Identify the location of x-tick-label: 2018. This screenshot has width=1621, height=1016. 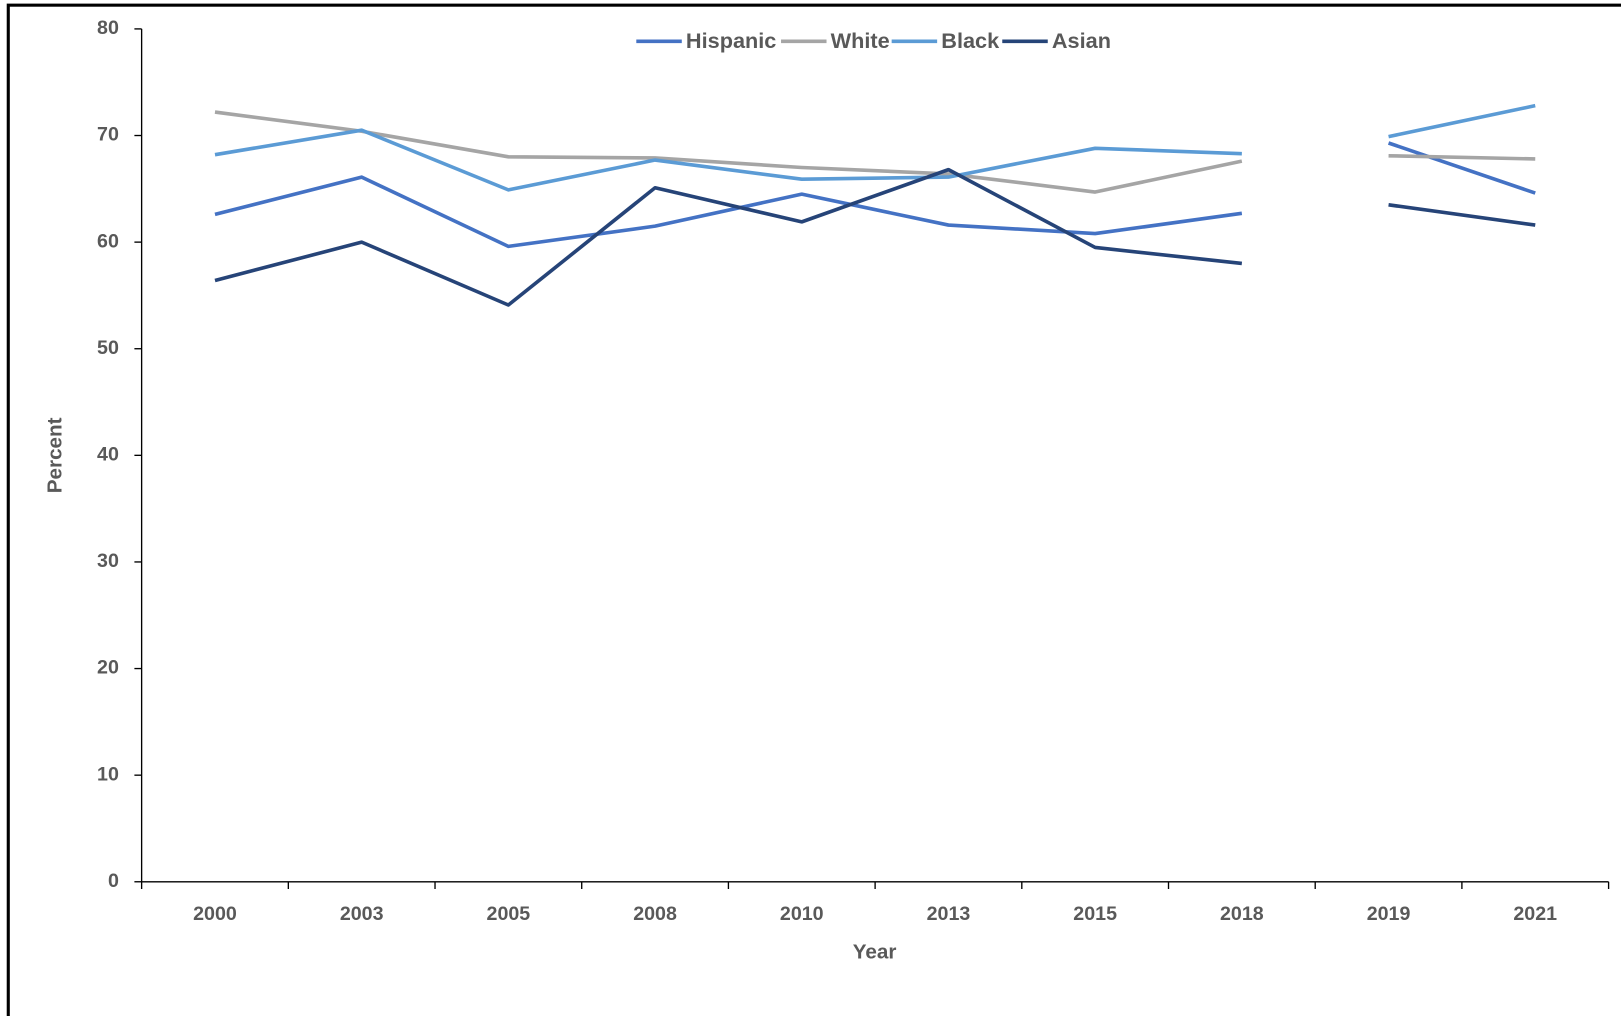
(1242, 914).